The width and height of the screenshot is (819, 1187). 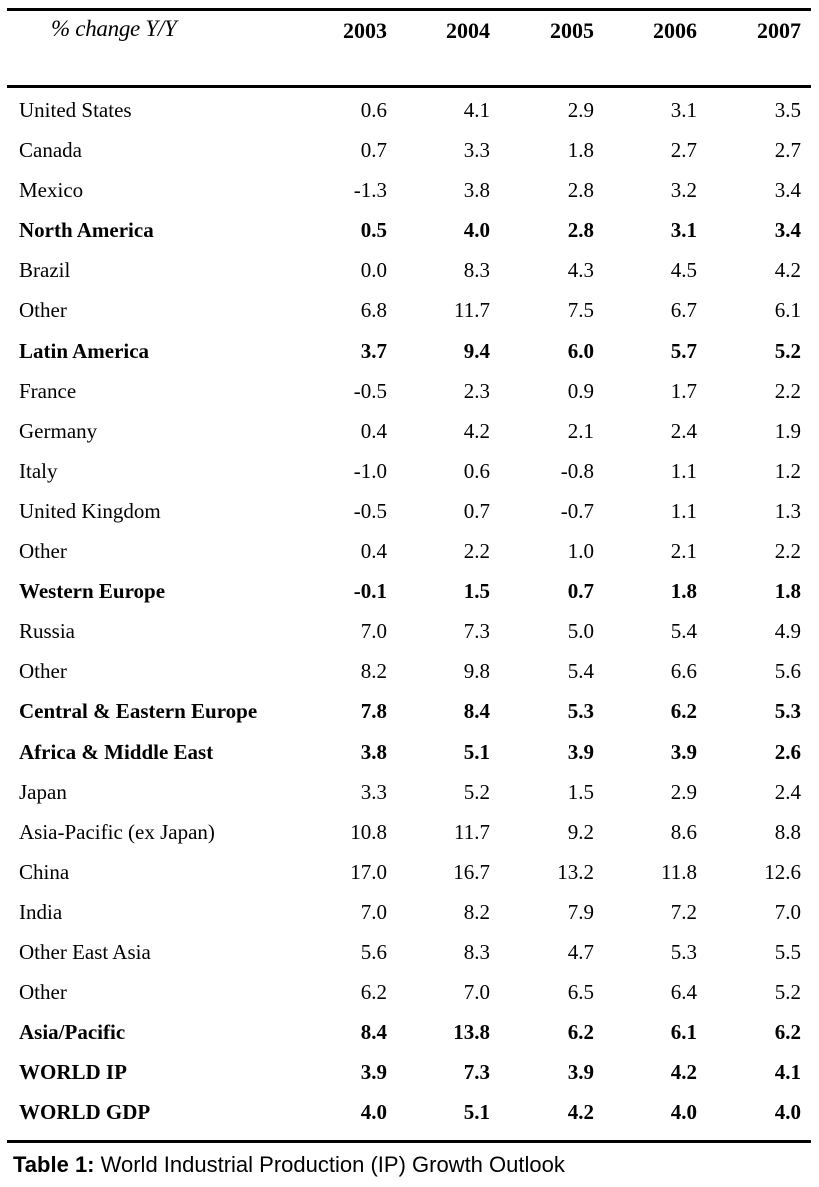 I want to click on row-label: Africa & Middle East, so click(x=116, y=751).